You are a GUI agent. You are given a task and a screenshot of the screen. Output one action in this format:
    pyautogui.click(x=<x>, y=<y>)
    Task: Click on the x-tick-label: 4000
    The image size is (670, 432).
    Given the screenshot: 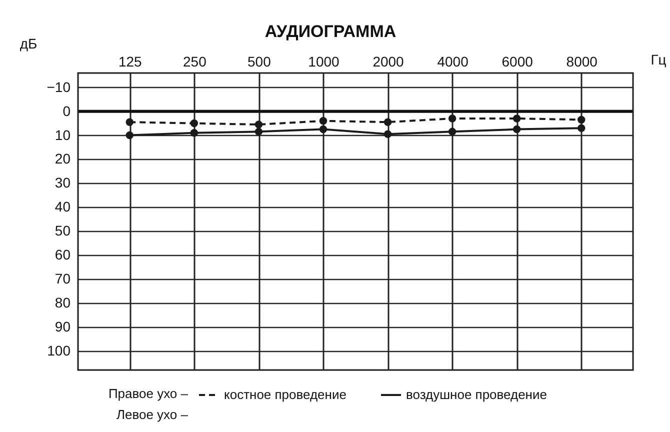 What is the action you would take?
    pyautogui.click(x=453, y=62)
    